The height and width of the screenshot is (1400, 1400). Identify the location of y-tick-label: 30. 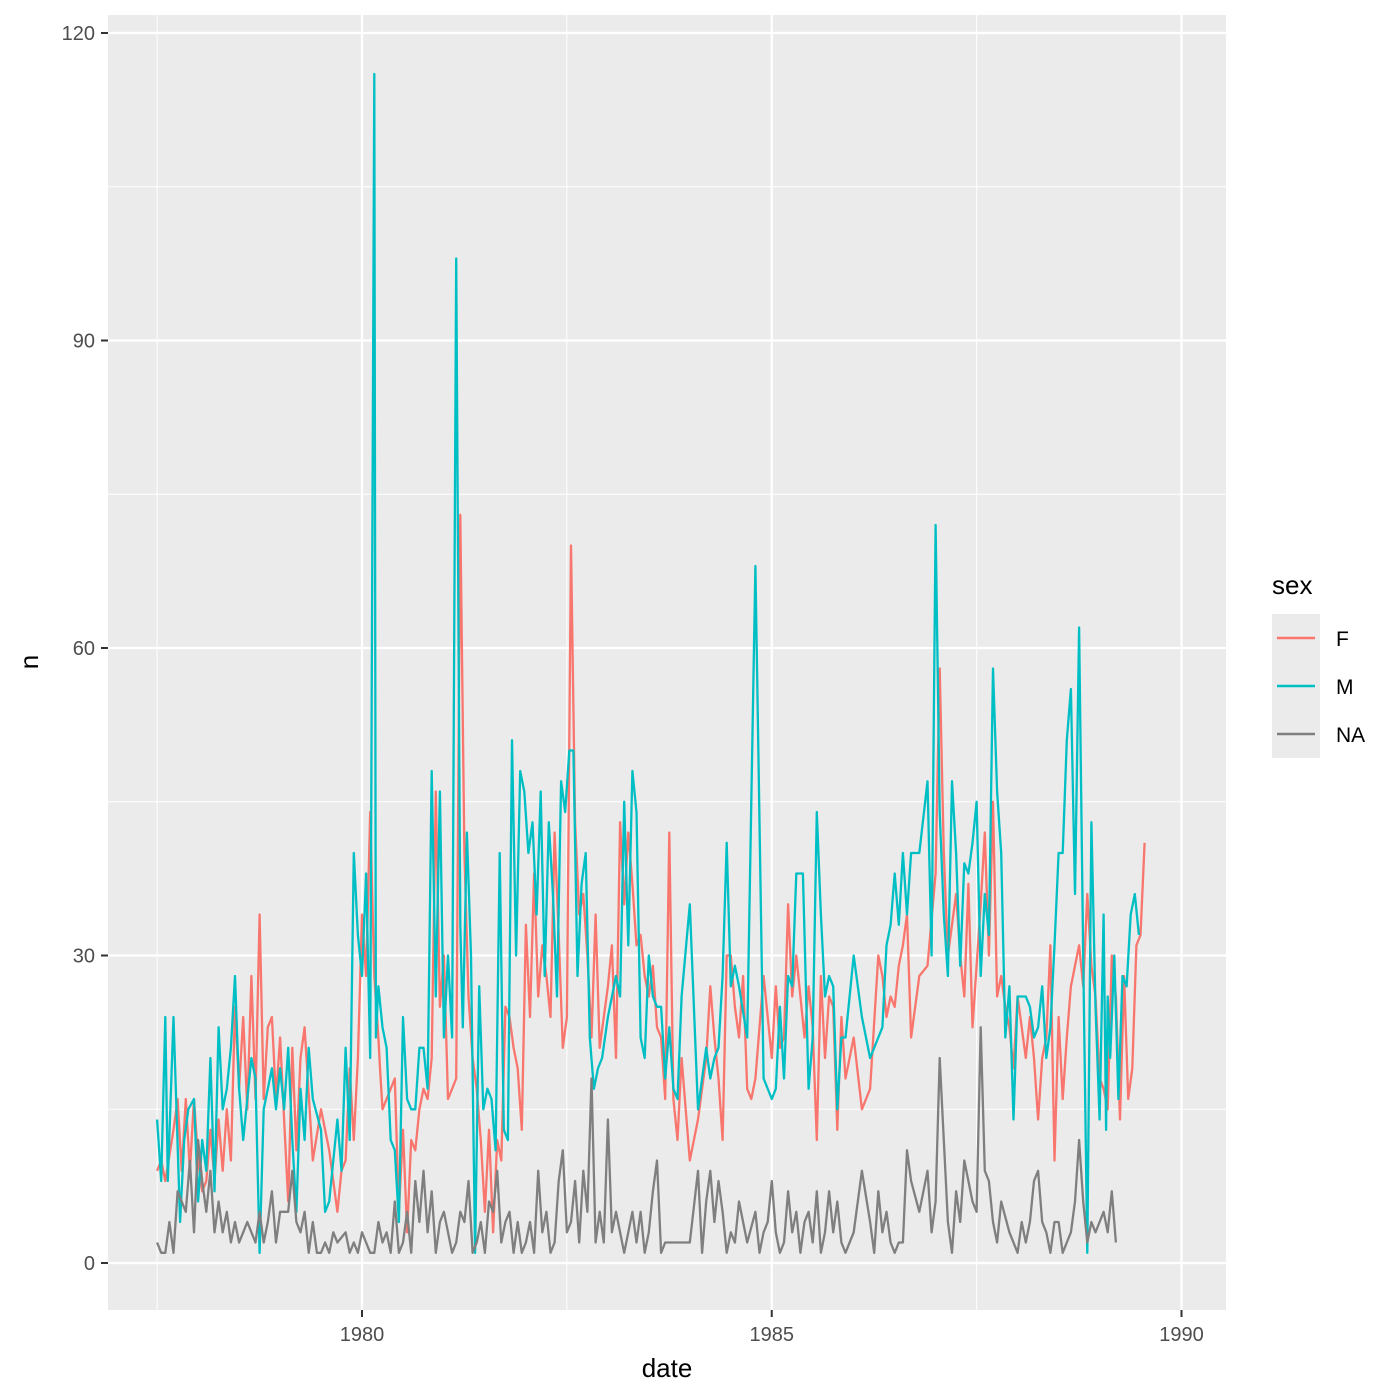
(84, 957).